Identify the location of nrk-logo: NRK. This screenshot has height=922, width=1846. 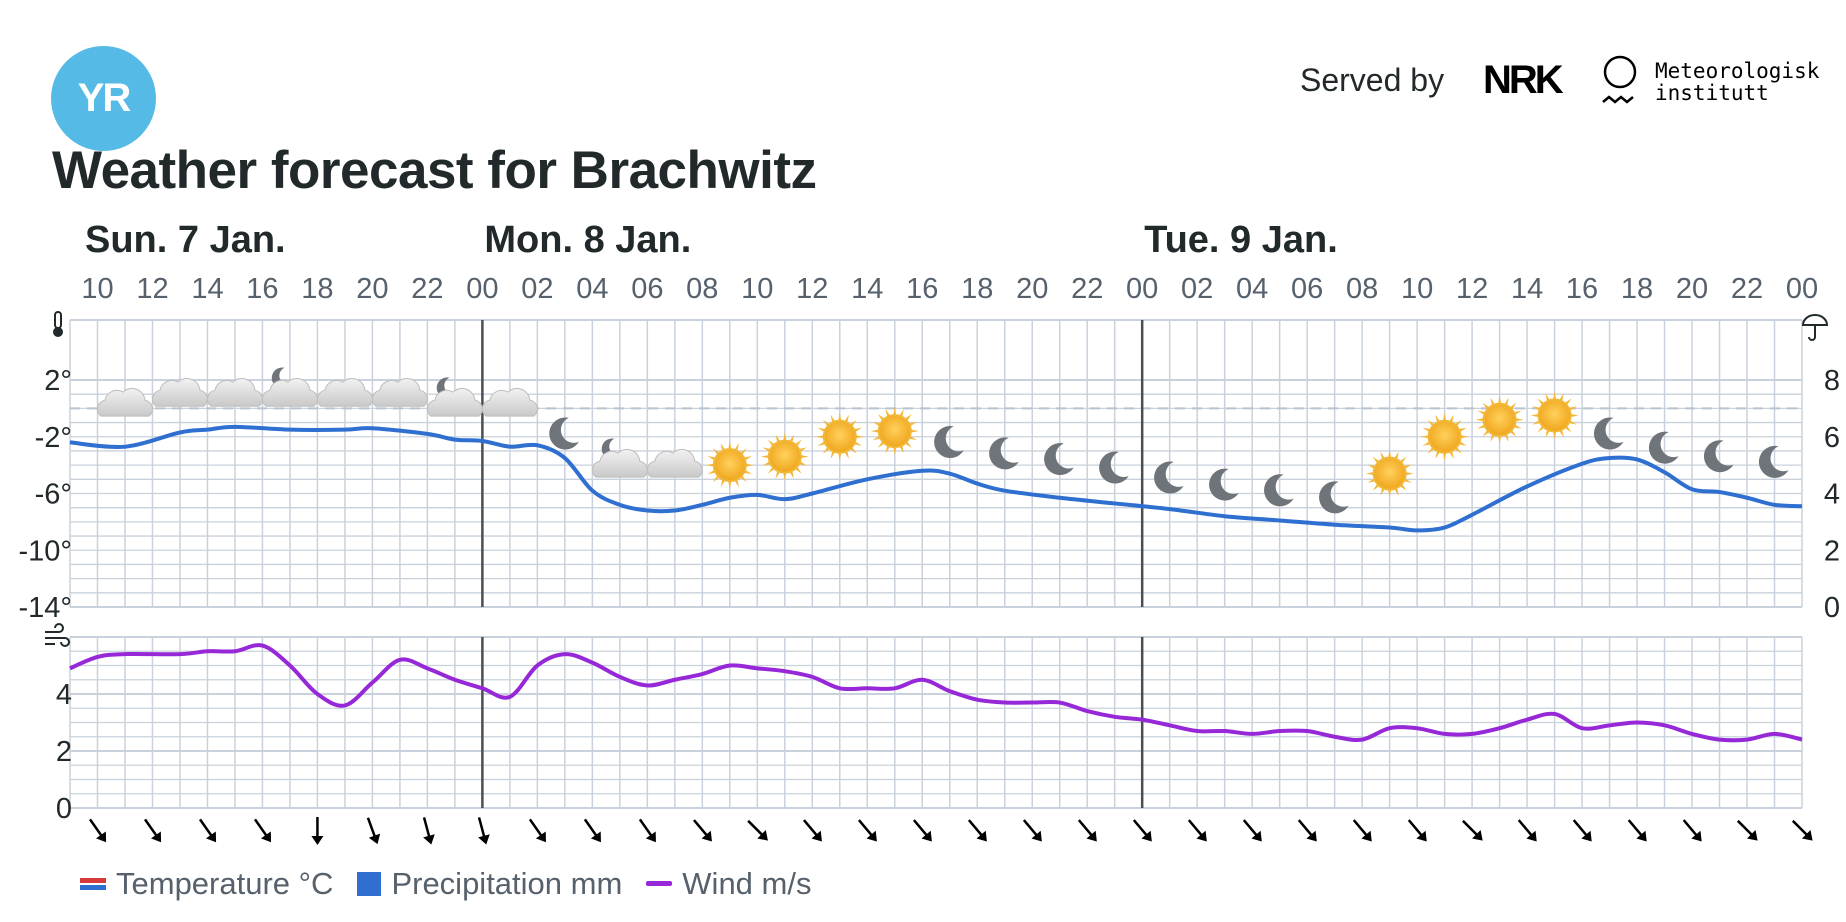
(1523, 80).